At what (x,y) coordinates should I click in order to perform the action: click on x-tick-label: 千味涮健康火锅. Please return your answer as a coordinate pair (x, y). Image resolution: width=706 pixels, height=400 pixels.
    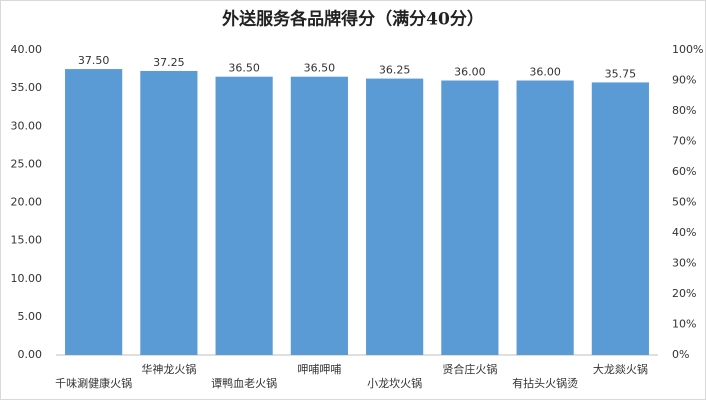
    Looking at the image, I should click on (93, 383).